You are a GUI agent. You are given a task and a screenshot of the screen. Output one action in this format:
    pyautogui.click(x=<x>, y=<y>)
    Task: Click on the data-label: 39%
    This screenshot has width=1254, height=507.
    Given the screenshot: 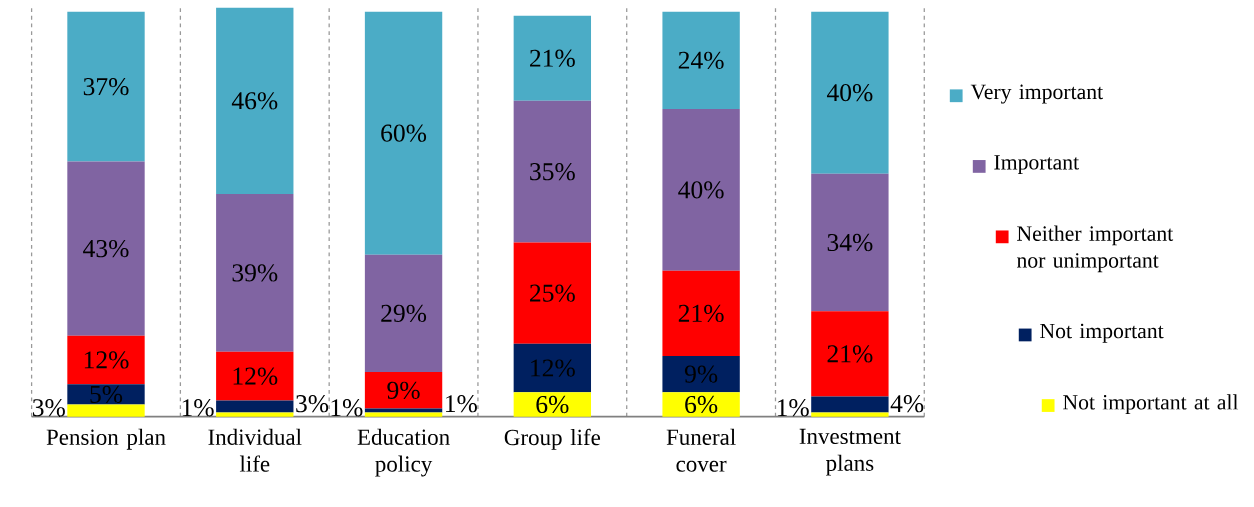 What is the action you would take?
    pyautogui.click(x=255, y=273)
    